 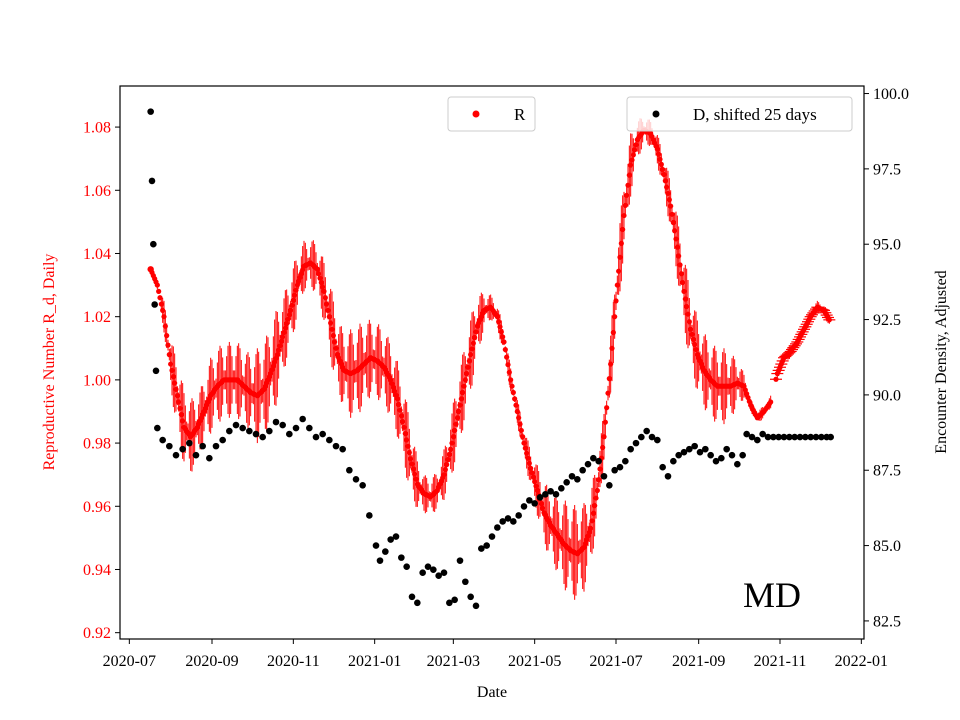 I want to click on x-tick-label: 2021-01, so click(x=374, y=661).